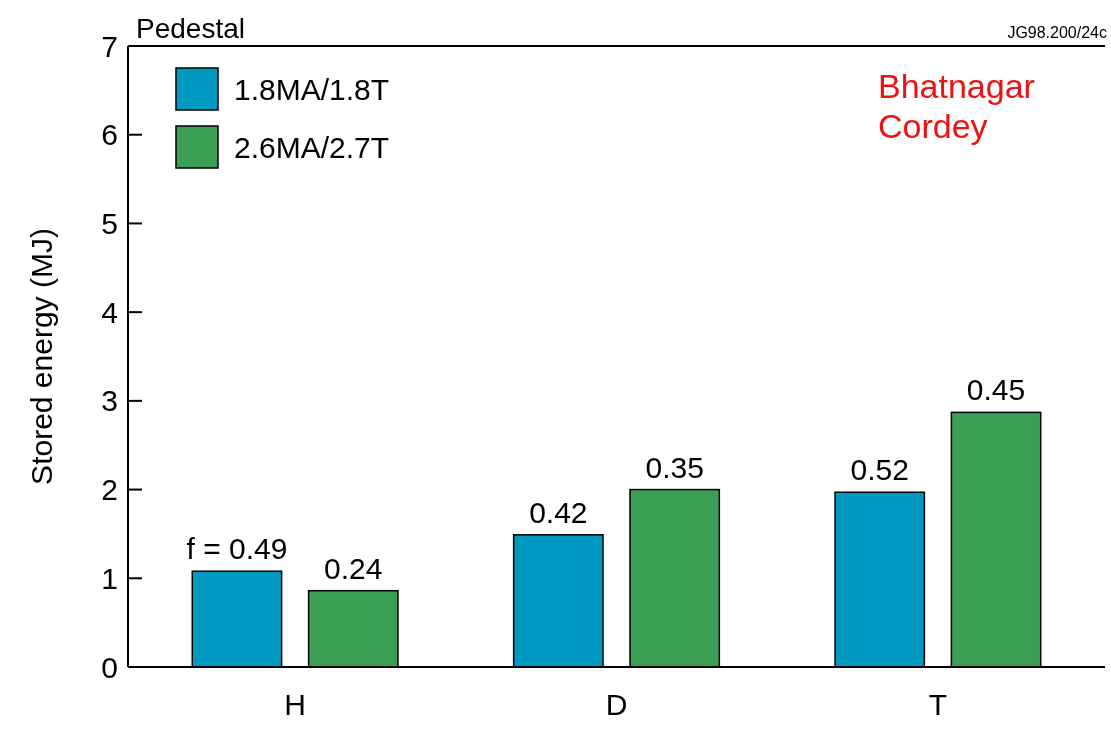  I want to click on x-tick-label: T, so click(938, 704).